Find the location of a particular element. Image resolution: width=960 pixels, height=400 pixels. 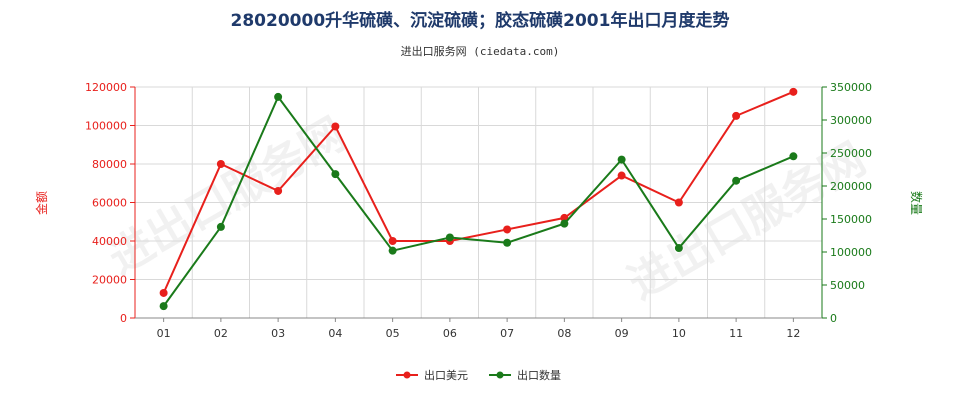

x-tick-label: 08 is located at coordinates (564, 333).